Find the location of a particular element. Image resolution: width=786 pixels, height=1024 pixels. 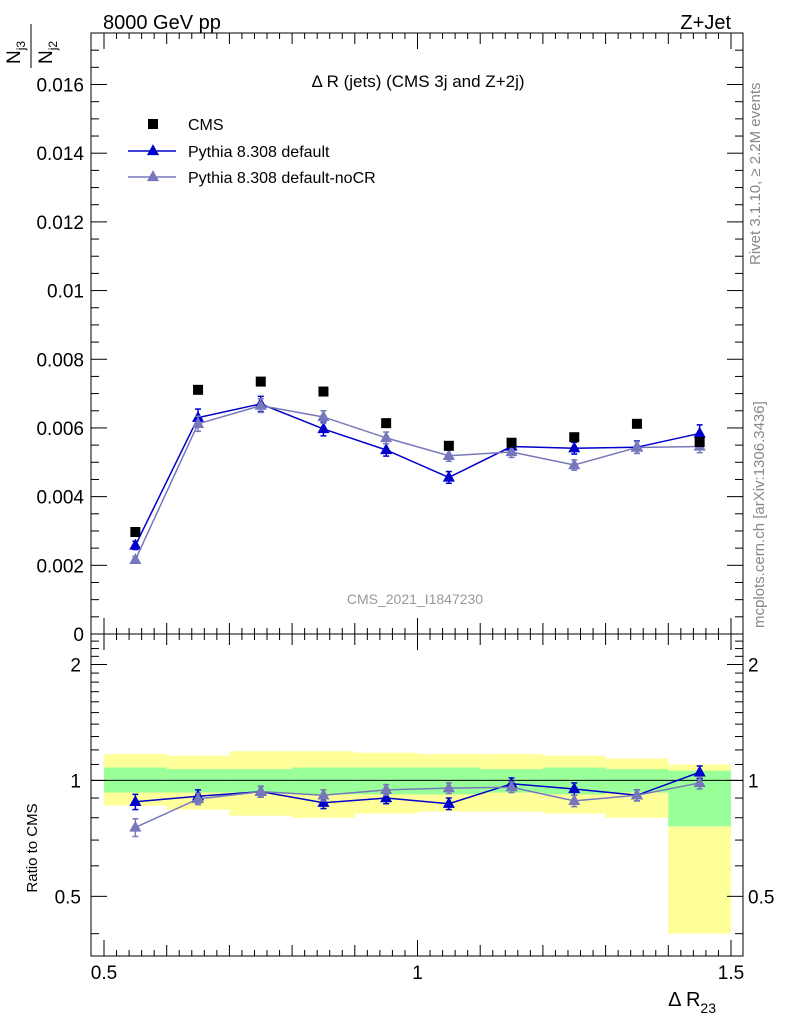

ratio-tick-label-right: 2 is located at coordinates (753, 665).